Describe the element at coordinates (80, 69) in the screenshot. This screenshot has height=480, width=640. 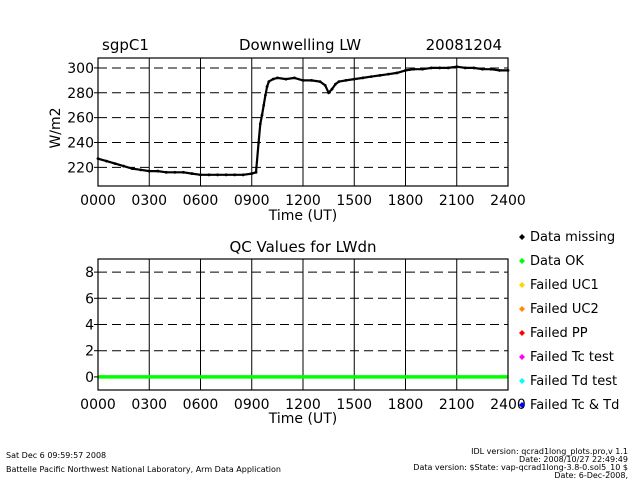
I see `y-tick-label: 300` at that location.